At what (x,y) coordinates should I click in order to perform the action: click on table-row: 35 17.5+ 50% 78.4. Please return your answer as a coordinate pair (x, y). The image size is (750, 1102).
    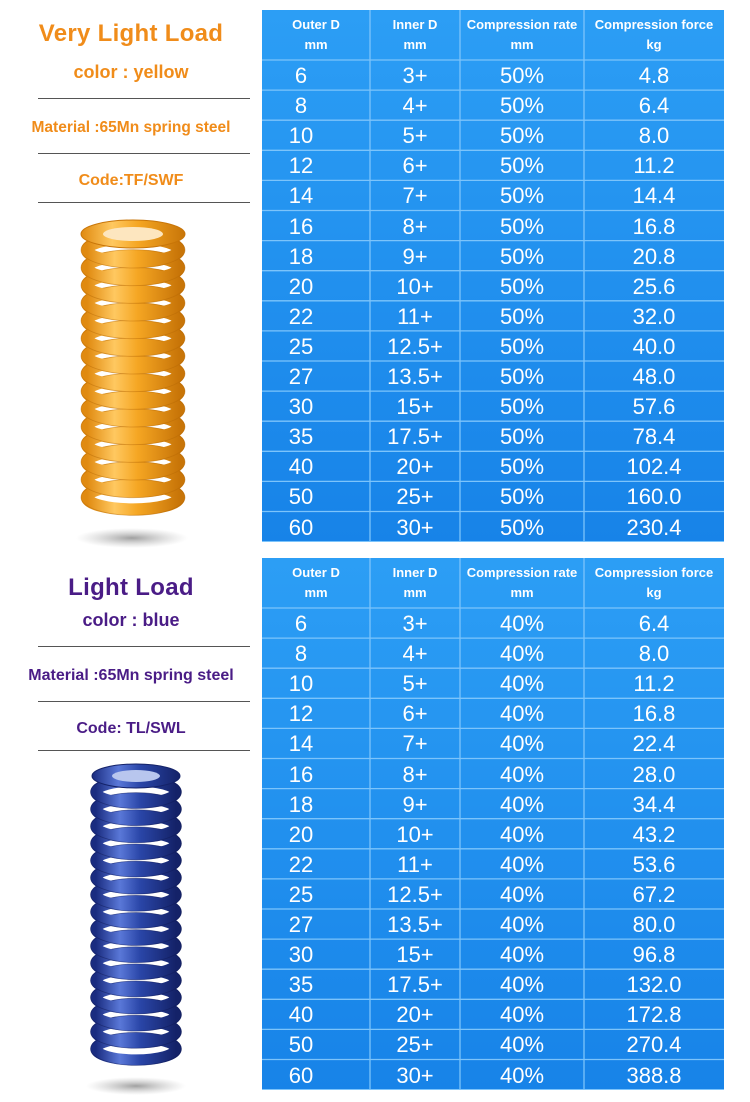
    Looking at the image, I should click on (493, 436).